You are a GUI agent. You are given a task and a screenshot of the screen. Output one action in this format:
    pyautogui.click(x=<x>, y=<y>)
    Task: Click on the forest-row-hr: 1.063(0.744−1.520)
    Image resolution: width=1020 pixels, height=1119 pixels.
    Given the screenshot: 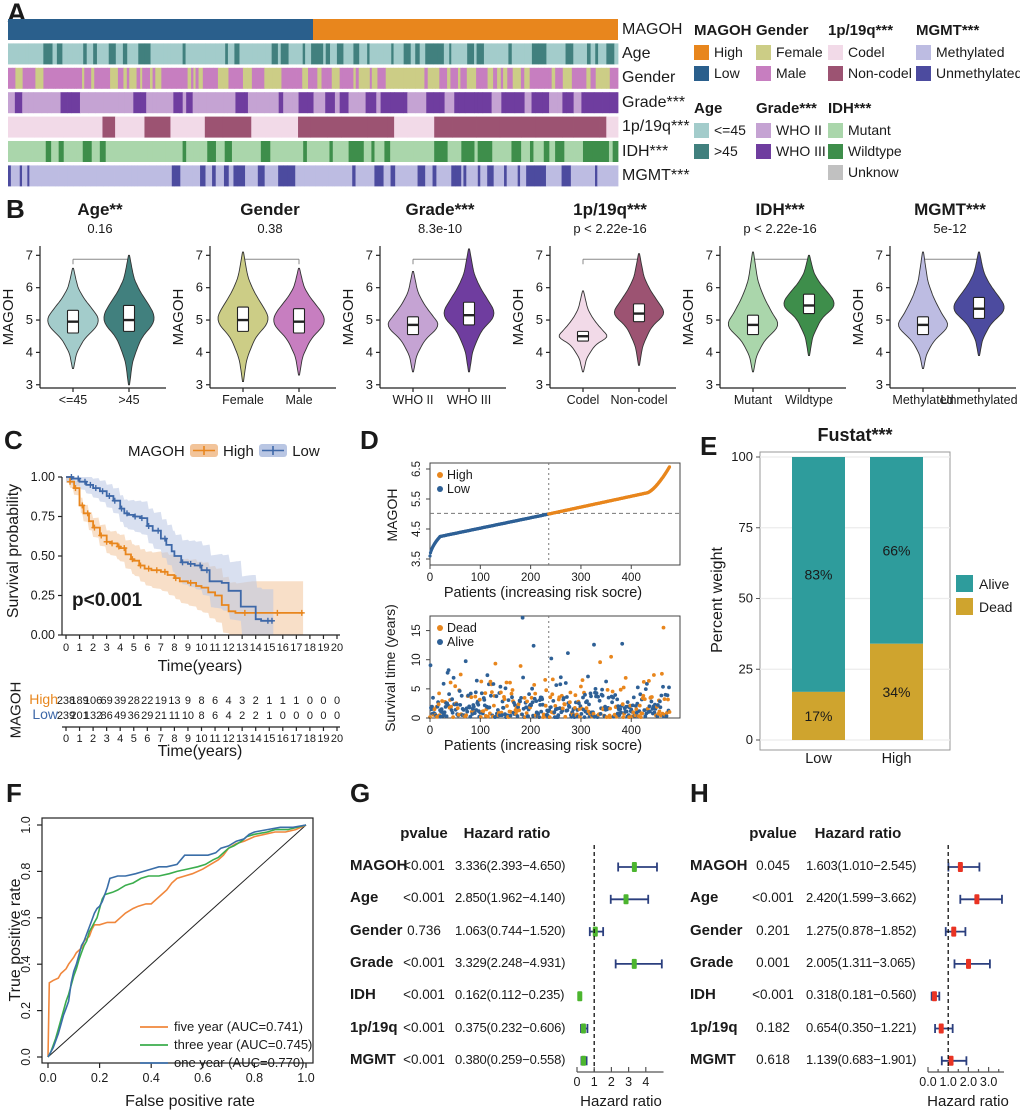 What is the action you would take?
    pyautogui.click(x=510, y=930)
    